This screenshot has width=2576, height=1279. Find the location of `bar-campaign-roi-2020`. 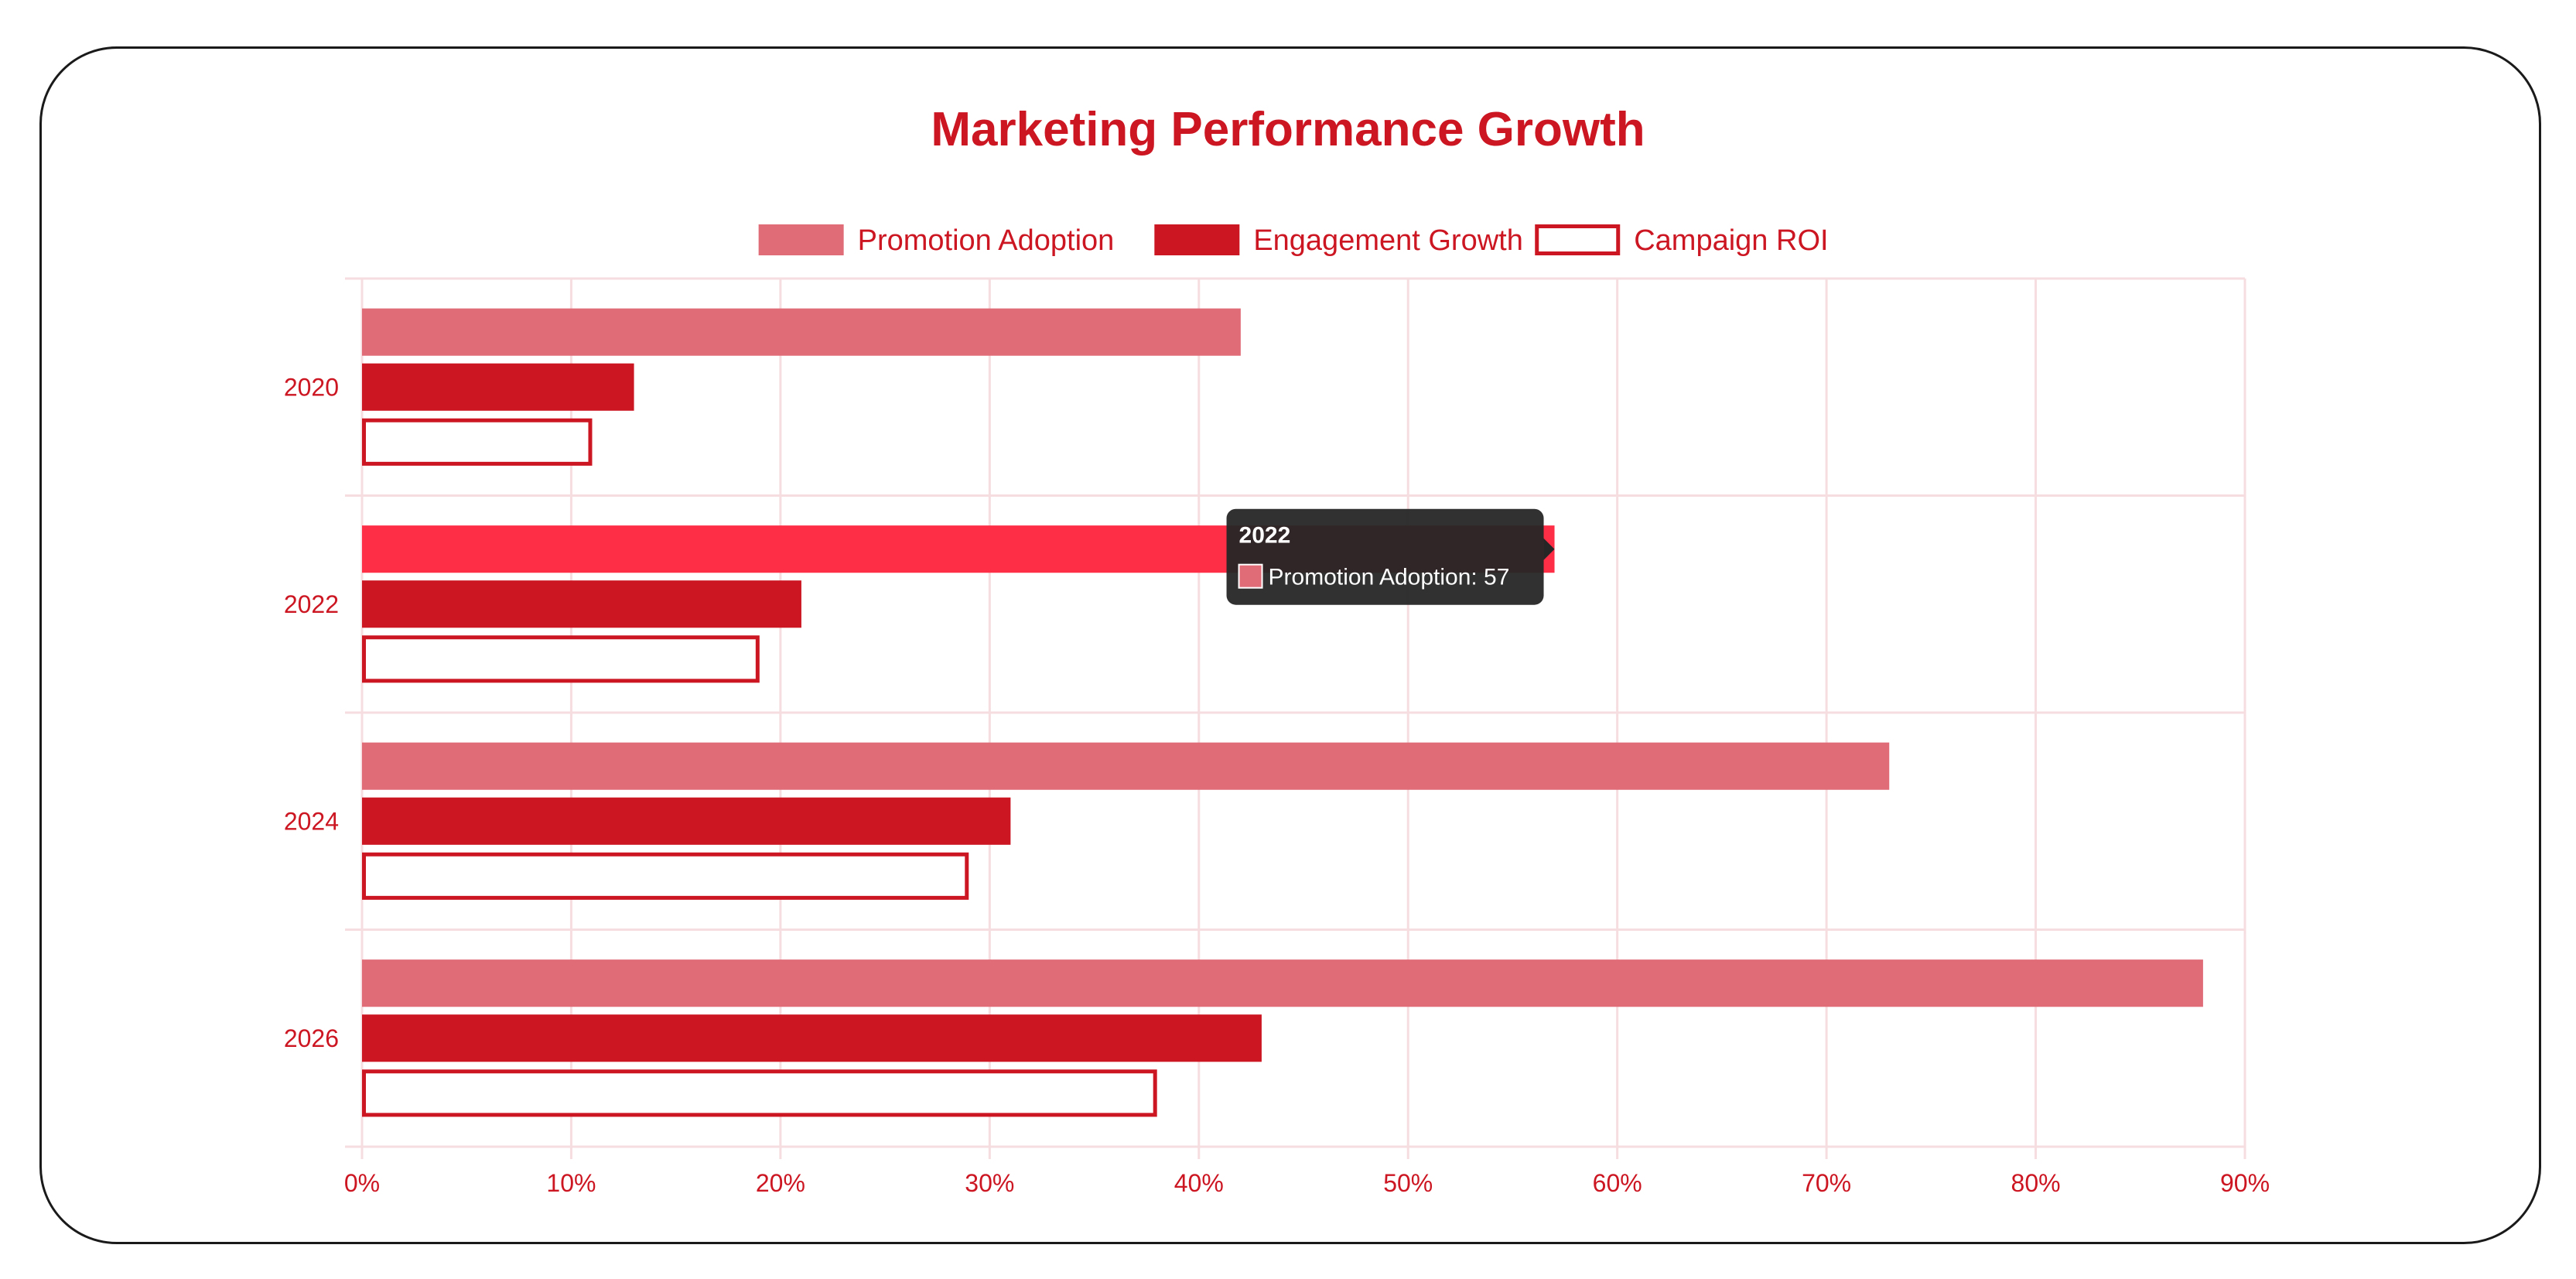

bar-campaign-roi-2020 is located at coordinates (477, 442).